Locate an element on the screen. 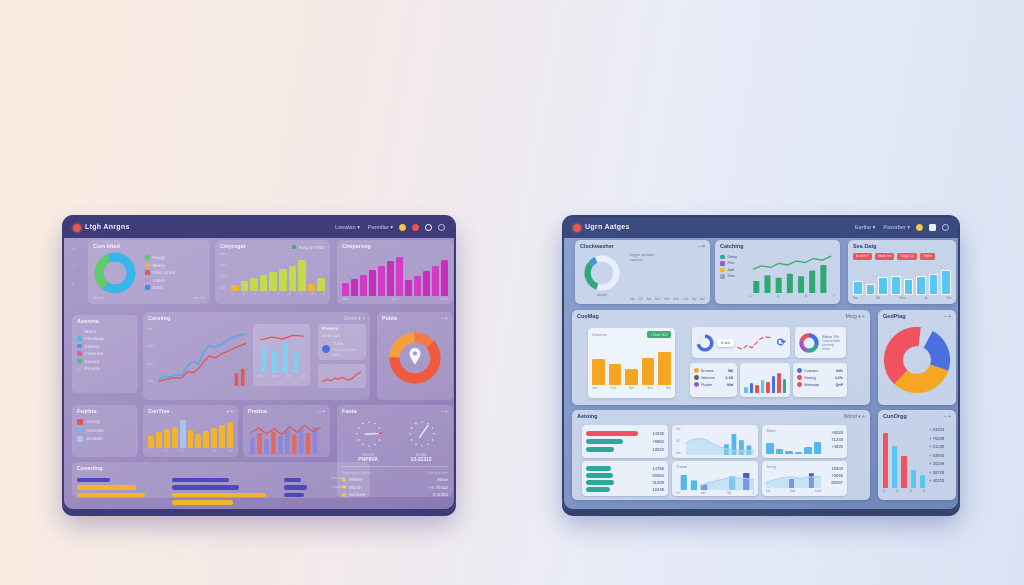 This screenshot has height=585, width=1024. dial-gauge-chart is located at coordinates (369, 434).